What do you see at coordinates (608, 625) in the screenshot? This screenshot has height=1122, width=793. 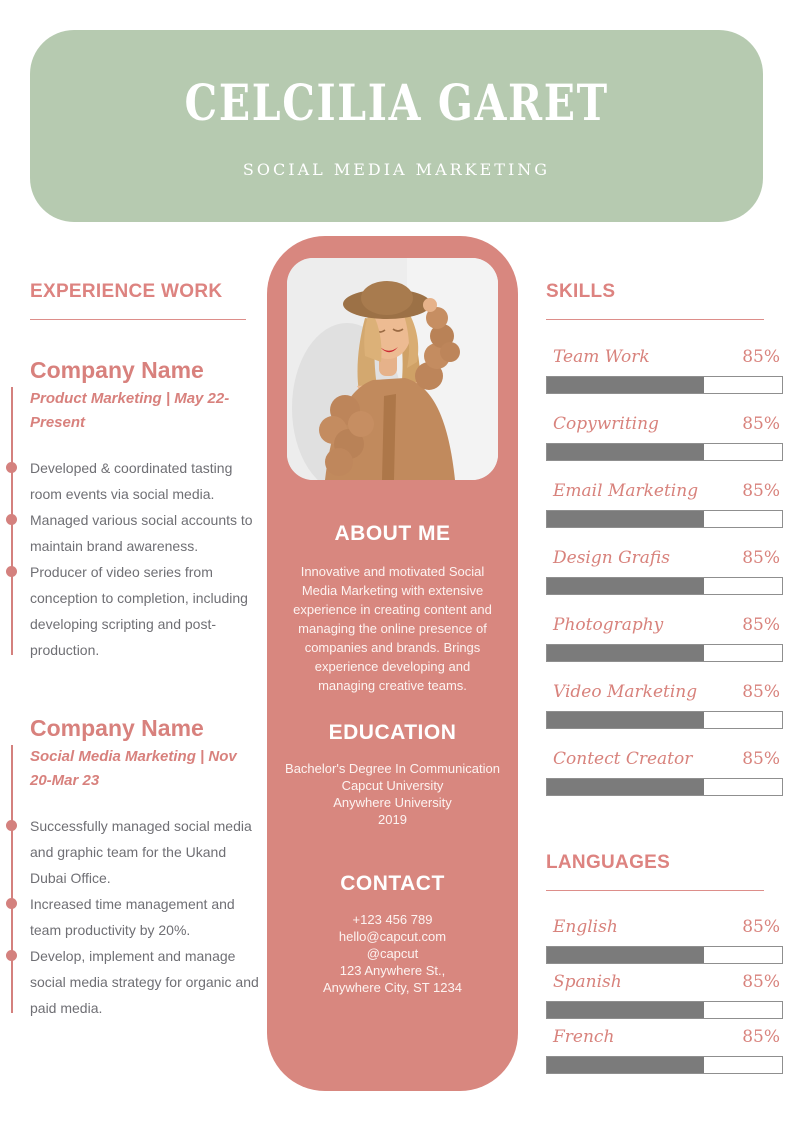 I see `skill-label: Photography` at bounding box center [608, 625].